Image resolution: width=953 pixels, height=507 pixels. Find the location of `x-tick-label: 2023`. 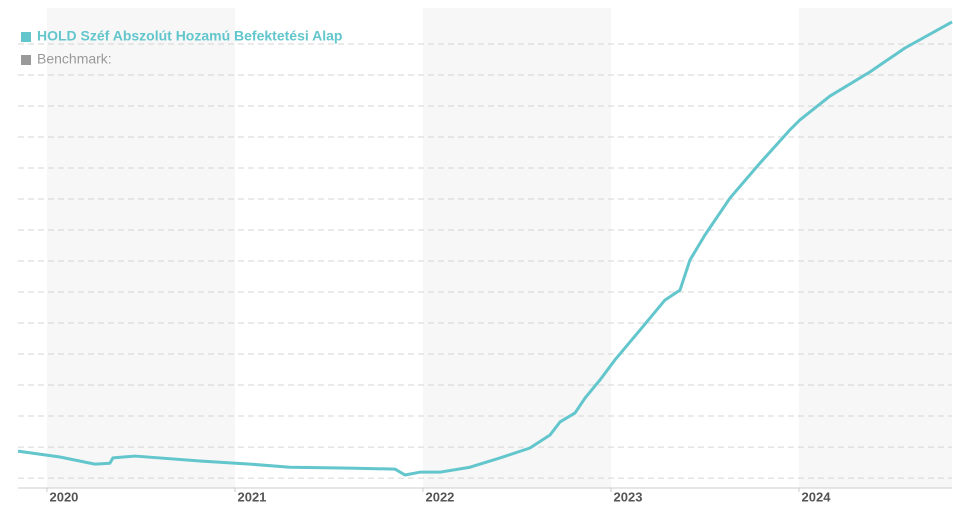

x-tick-label: 2023 is located at coordinates (628, 496).